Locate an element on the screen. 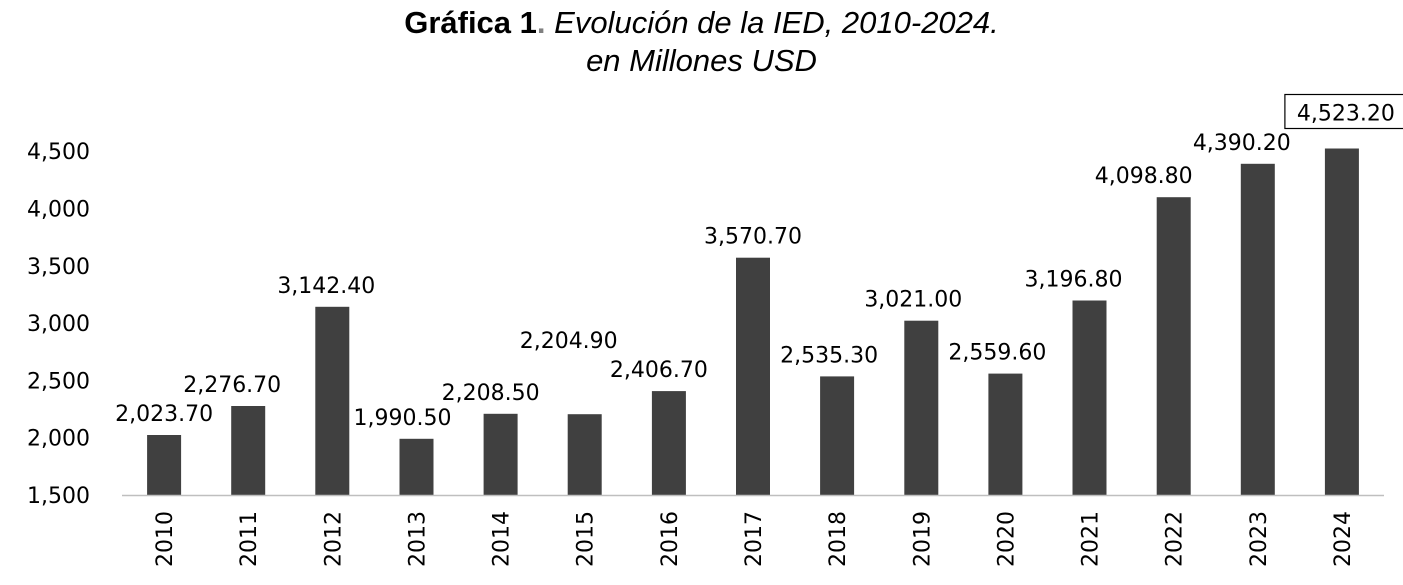 This screenshot has height=585, width=1403. data-label-2020: 2,559.60 is located at coordinates (997, 353).